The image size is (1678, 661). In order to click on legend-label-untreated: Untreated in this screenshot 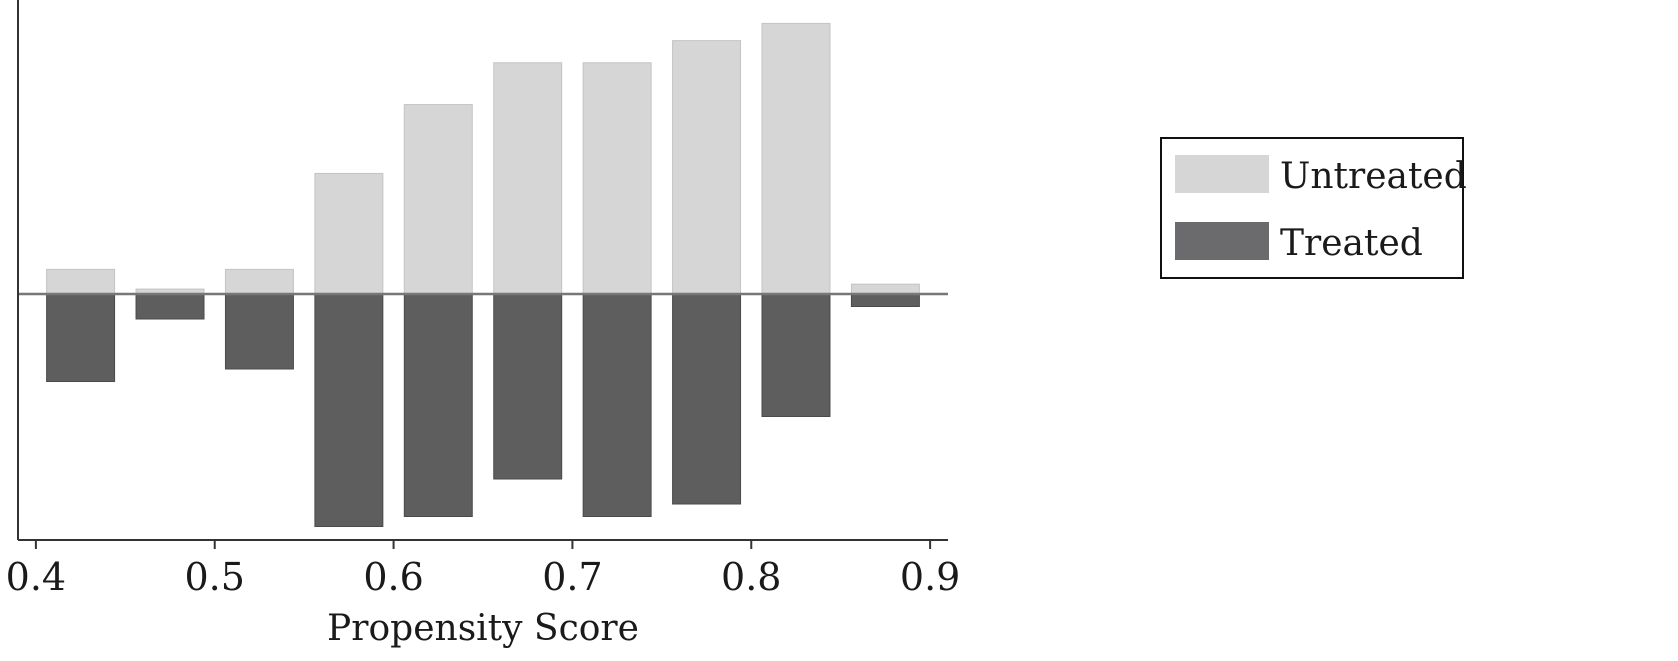, I will do `click(1373, 176)`.